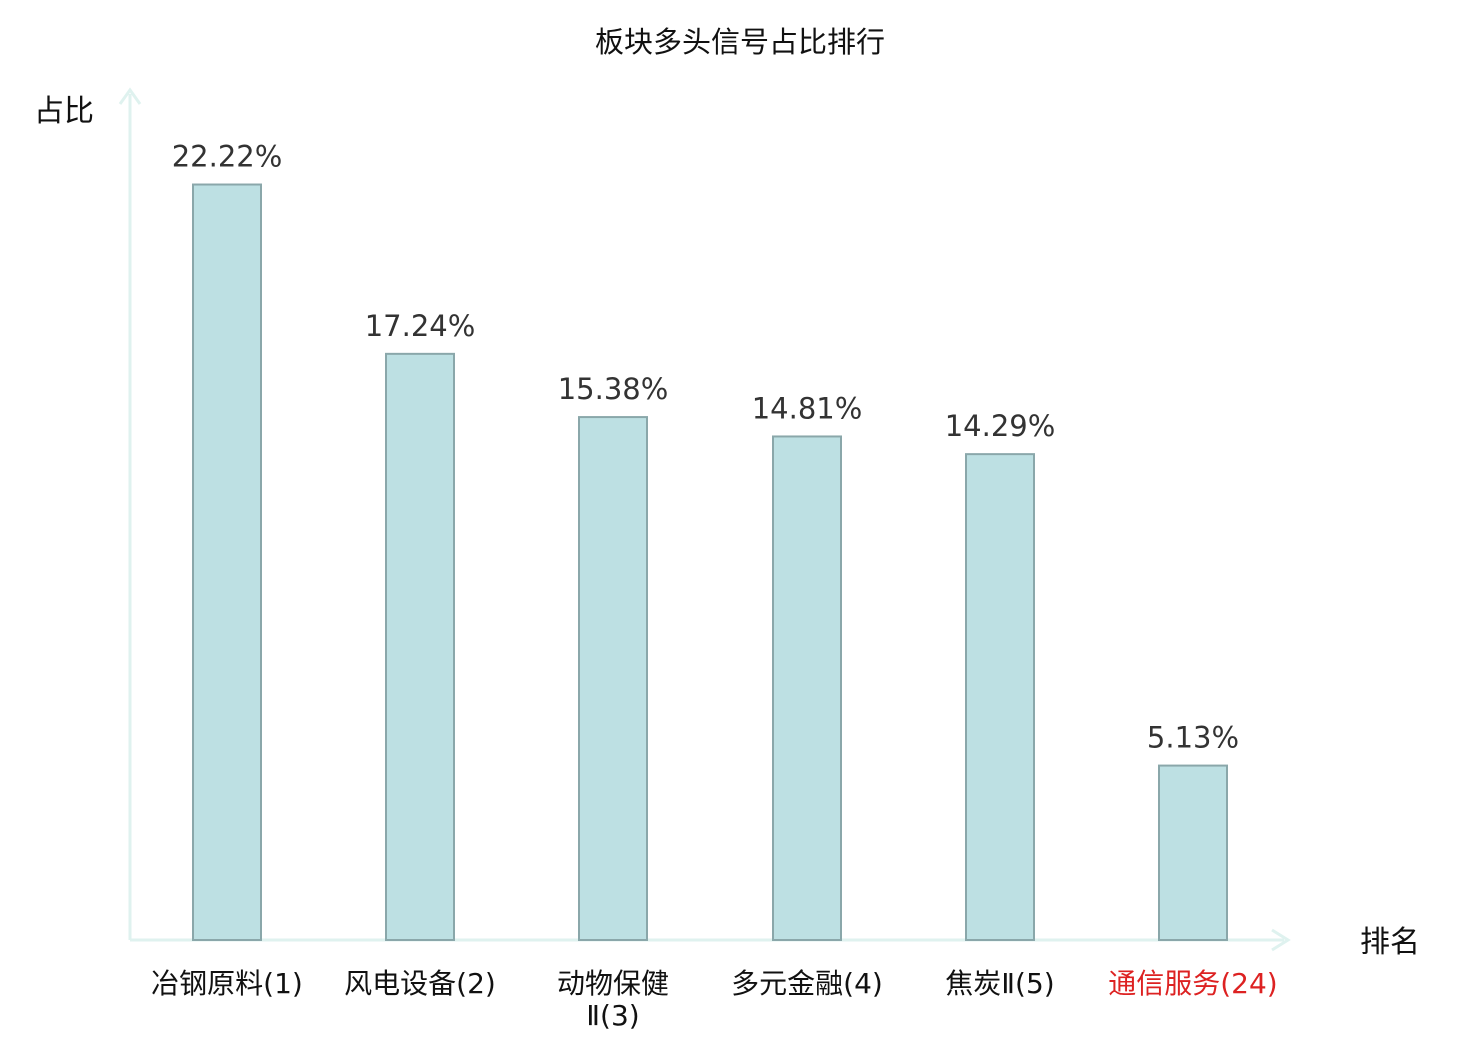 The width and height of the screenshot is (1480, 1040). Describe the element at coordinates (1192, 983) in the screenshot. I see `x-tick-label: 通信服务(24)` at that location.